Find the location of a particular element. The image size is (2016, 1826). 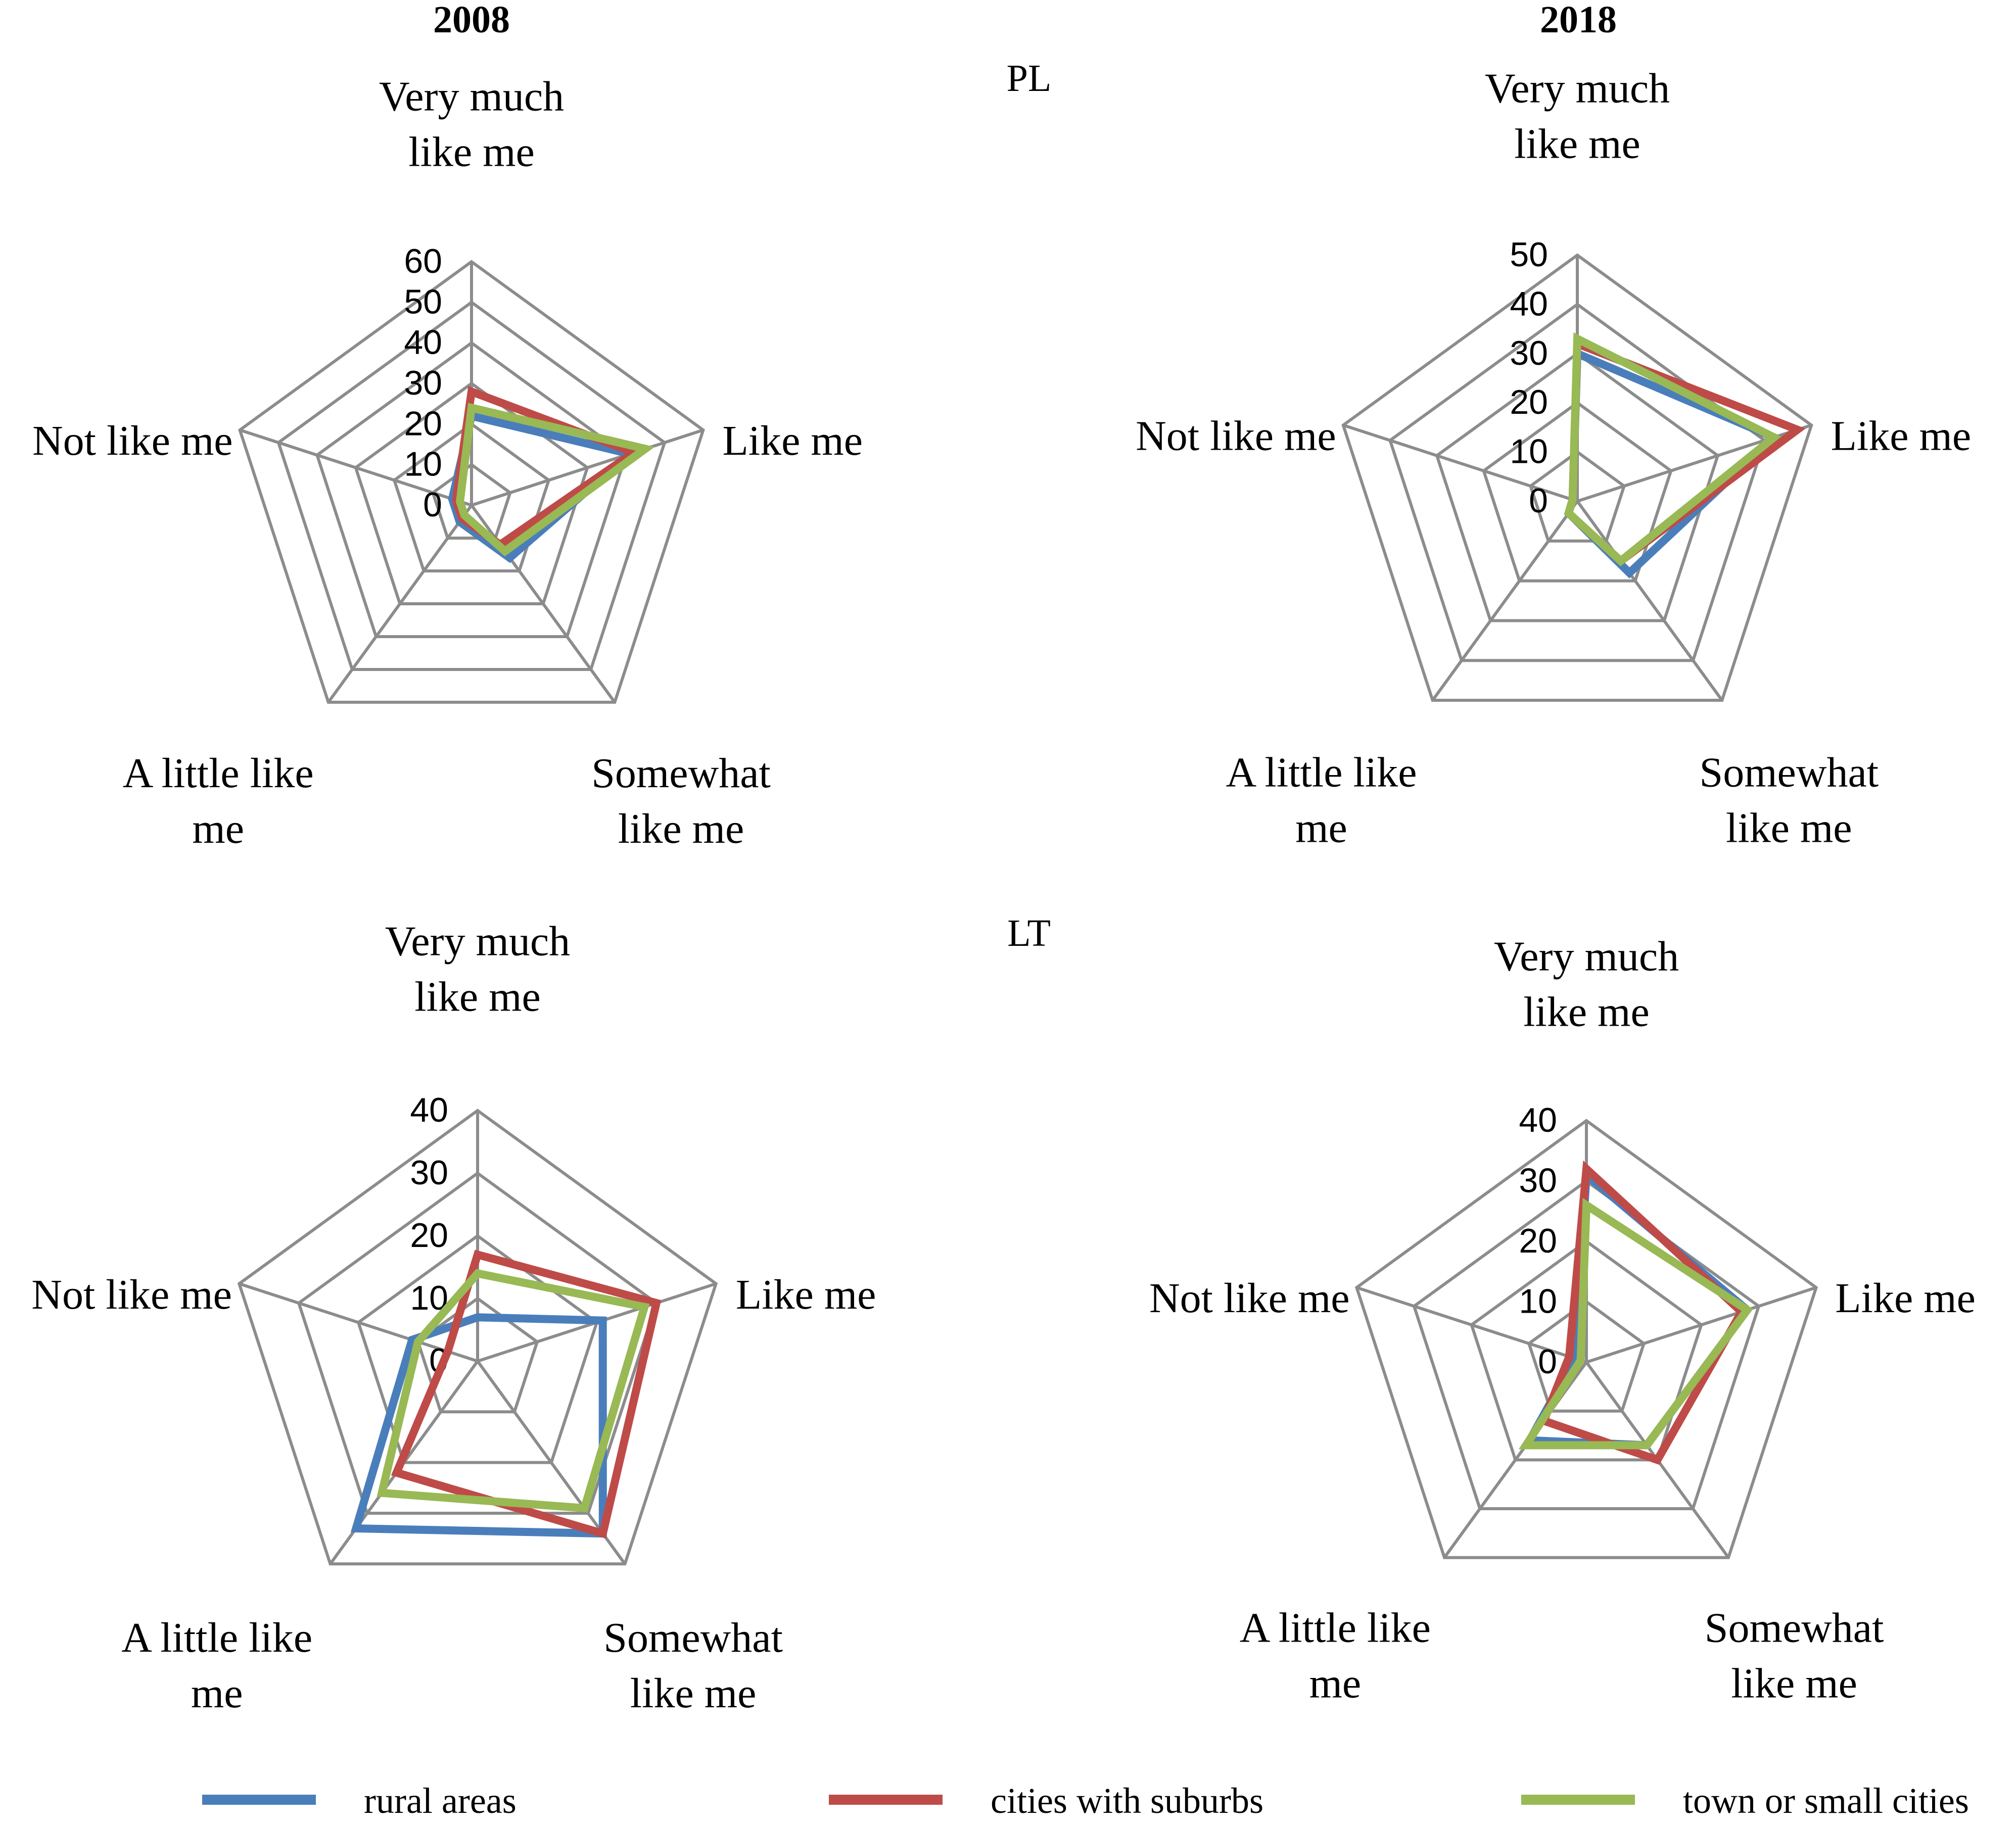

series-cities is located at coordinates (1685, 452).